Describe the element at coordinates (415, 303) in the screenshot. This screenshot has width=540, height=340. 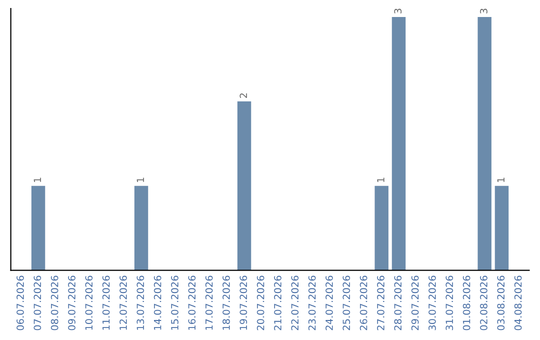
I see `x-tick-label: 29.07.2026` at that location.